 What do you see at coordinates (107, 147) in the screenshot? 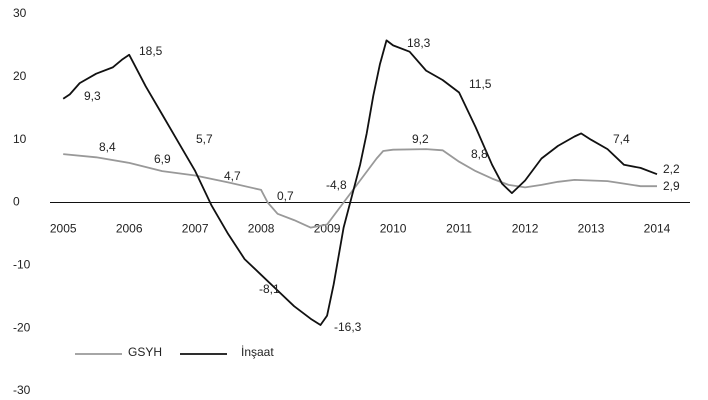
I see `data-label: 8,4` at bounding box center [107, 147].